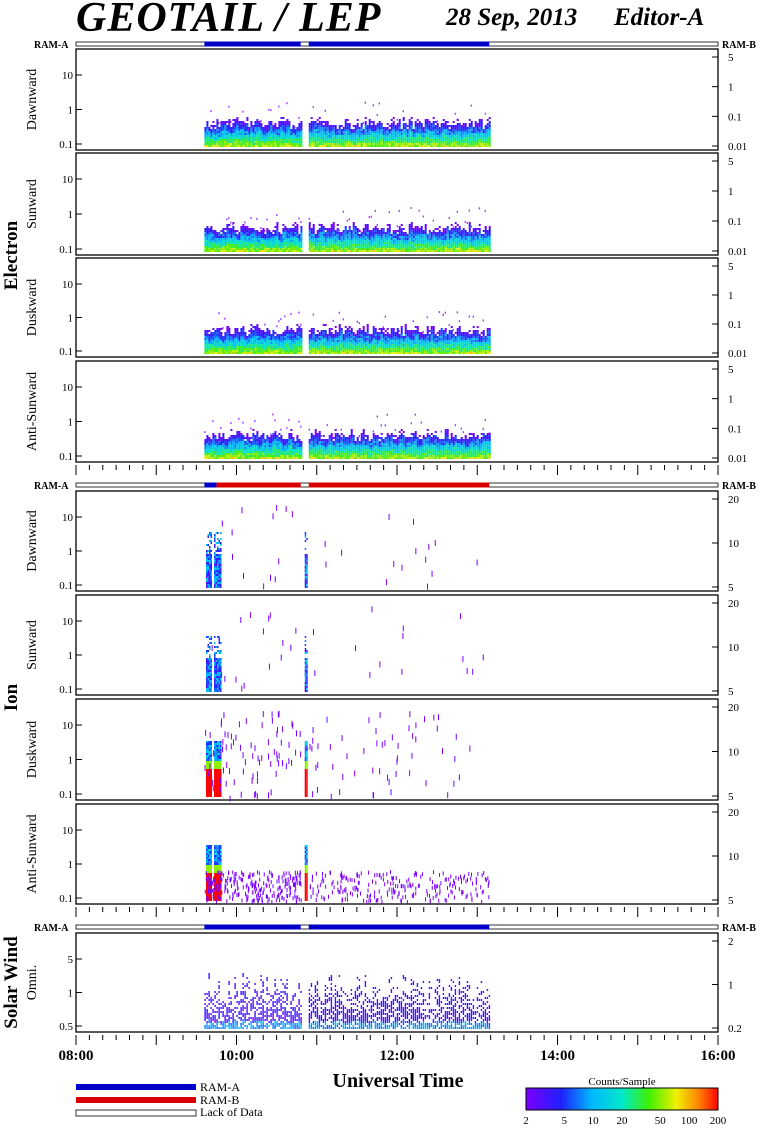 The width and height of the screenshot is (762, 1128). I want to click on legend-ram-a-label: RAM-A, so click(220, 1087).